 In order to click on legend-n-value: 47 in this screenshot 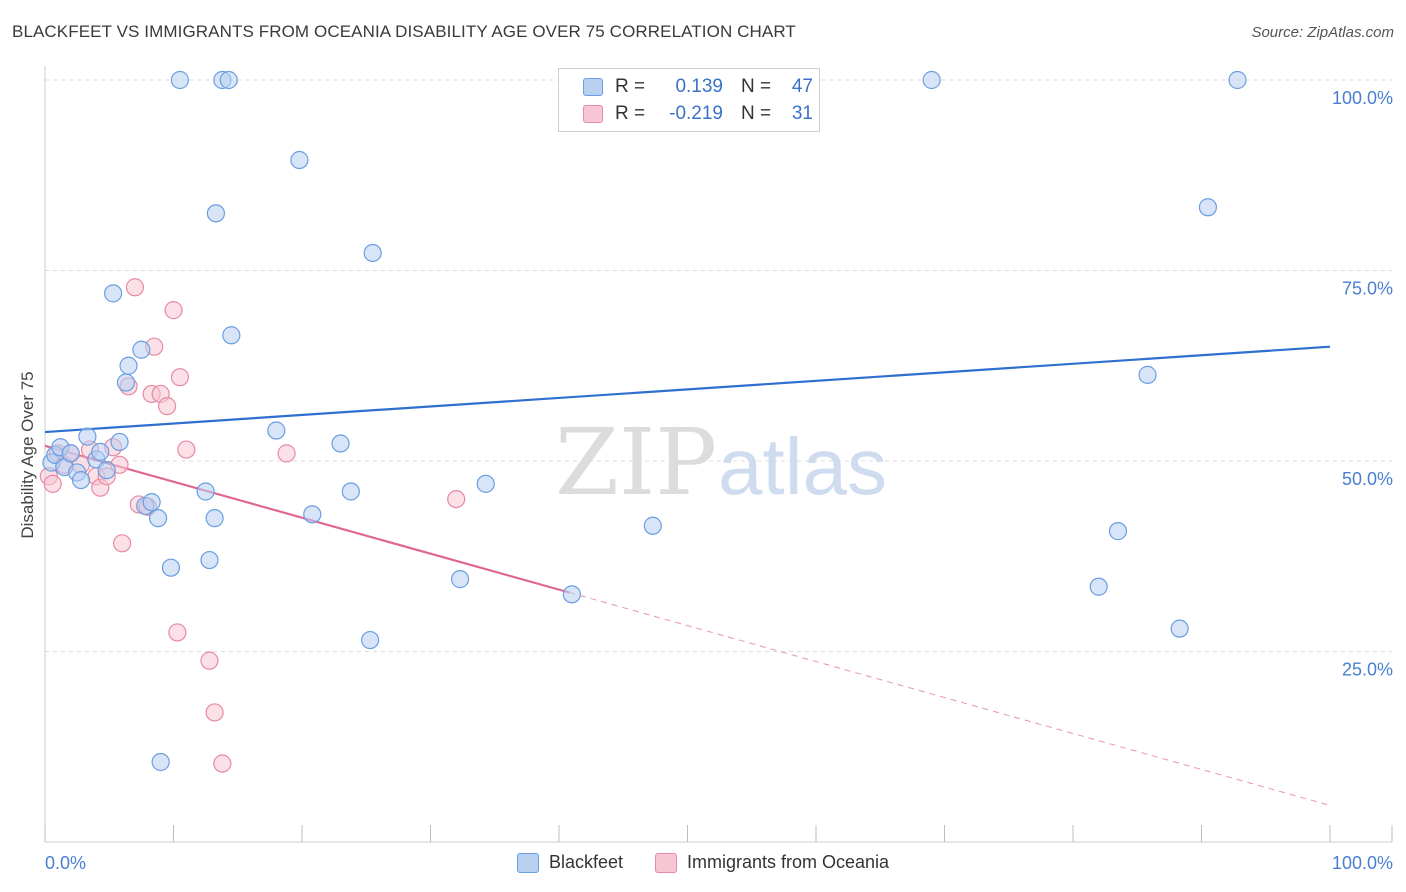, I will do `click(802, 86)`.